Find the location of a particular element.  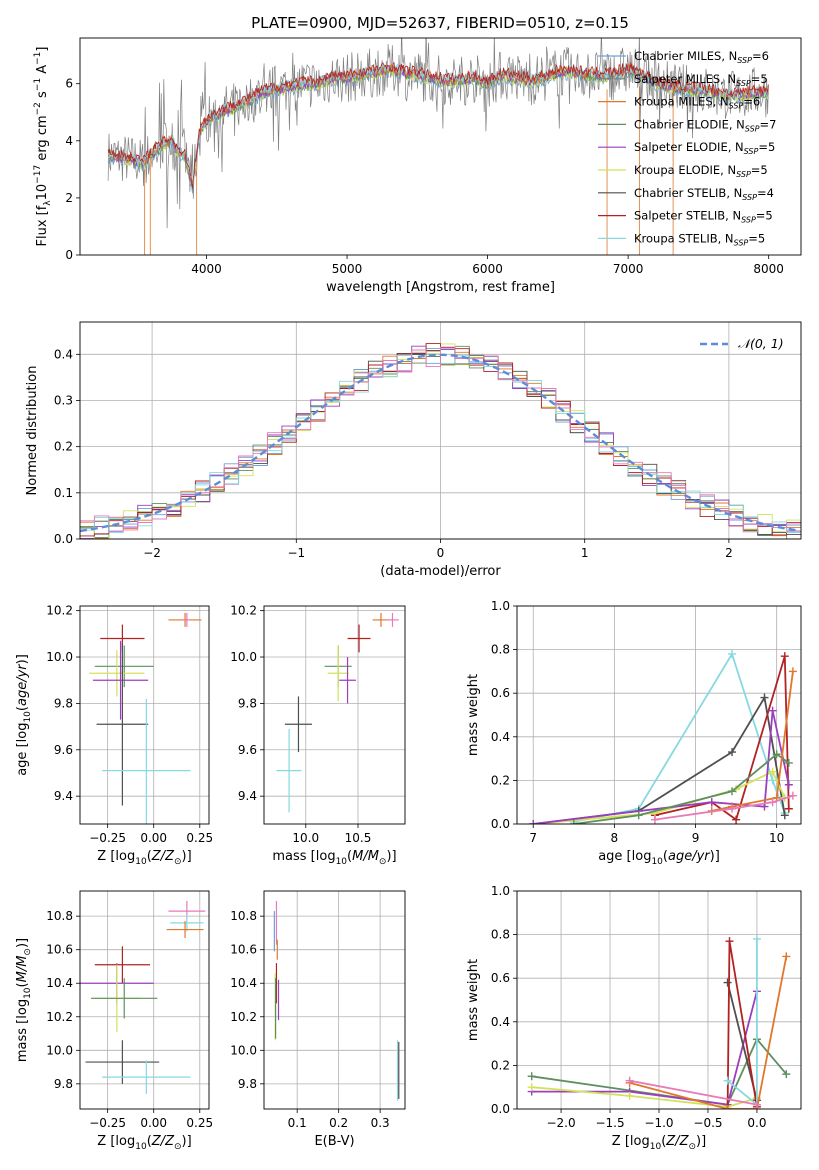

x-tick-label: 4000 is located at coordinates (206, 269).